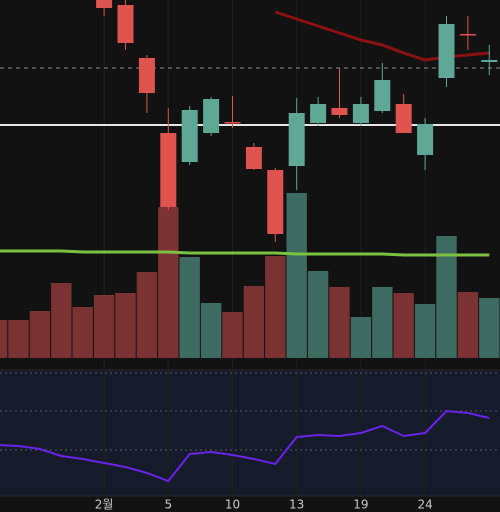  I want to click on x-tick-label: 19, so click(360, 505).